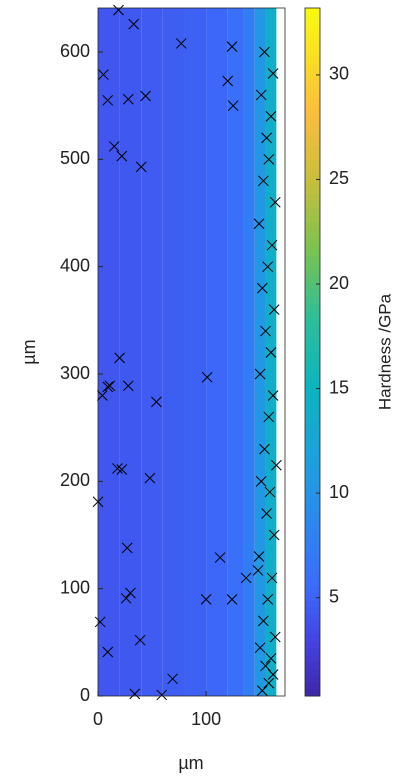 This screenshot has width=401, height=784. What do you see at coordinates (312, 352) in the screenshot?
I see `colorbar-frame` at bounding box center [312, 352].